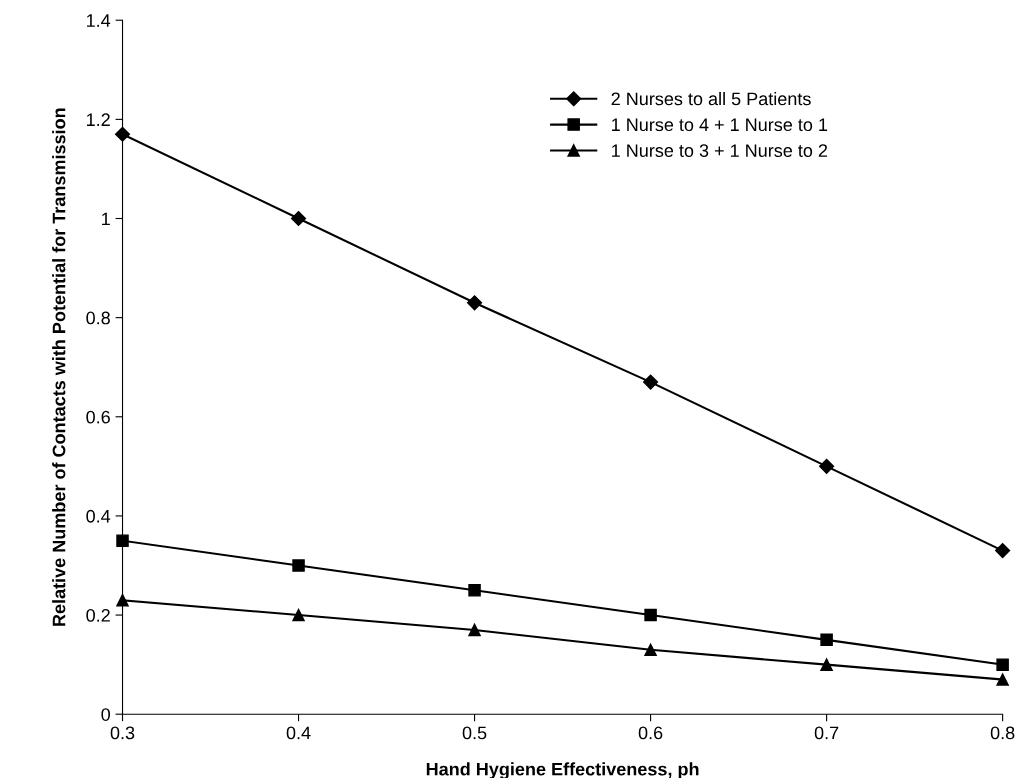  What do you see at coordinates (59, 367) in the screenshot?
I see `y-axis-title: Relative Number of Contacts with Potential for Transmission` at bounding box center [59, 367].